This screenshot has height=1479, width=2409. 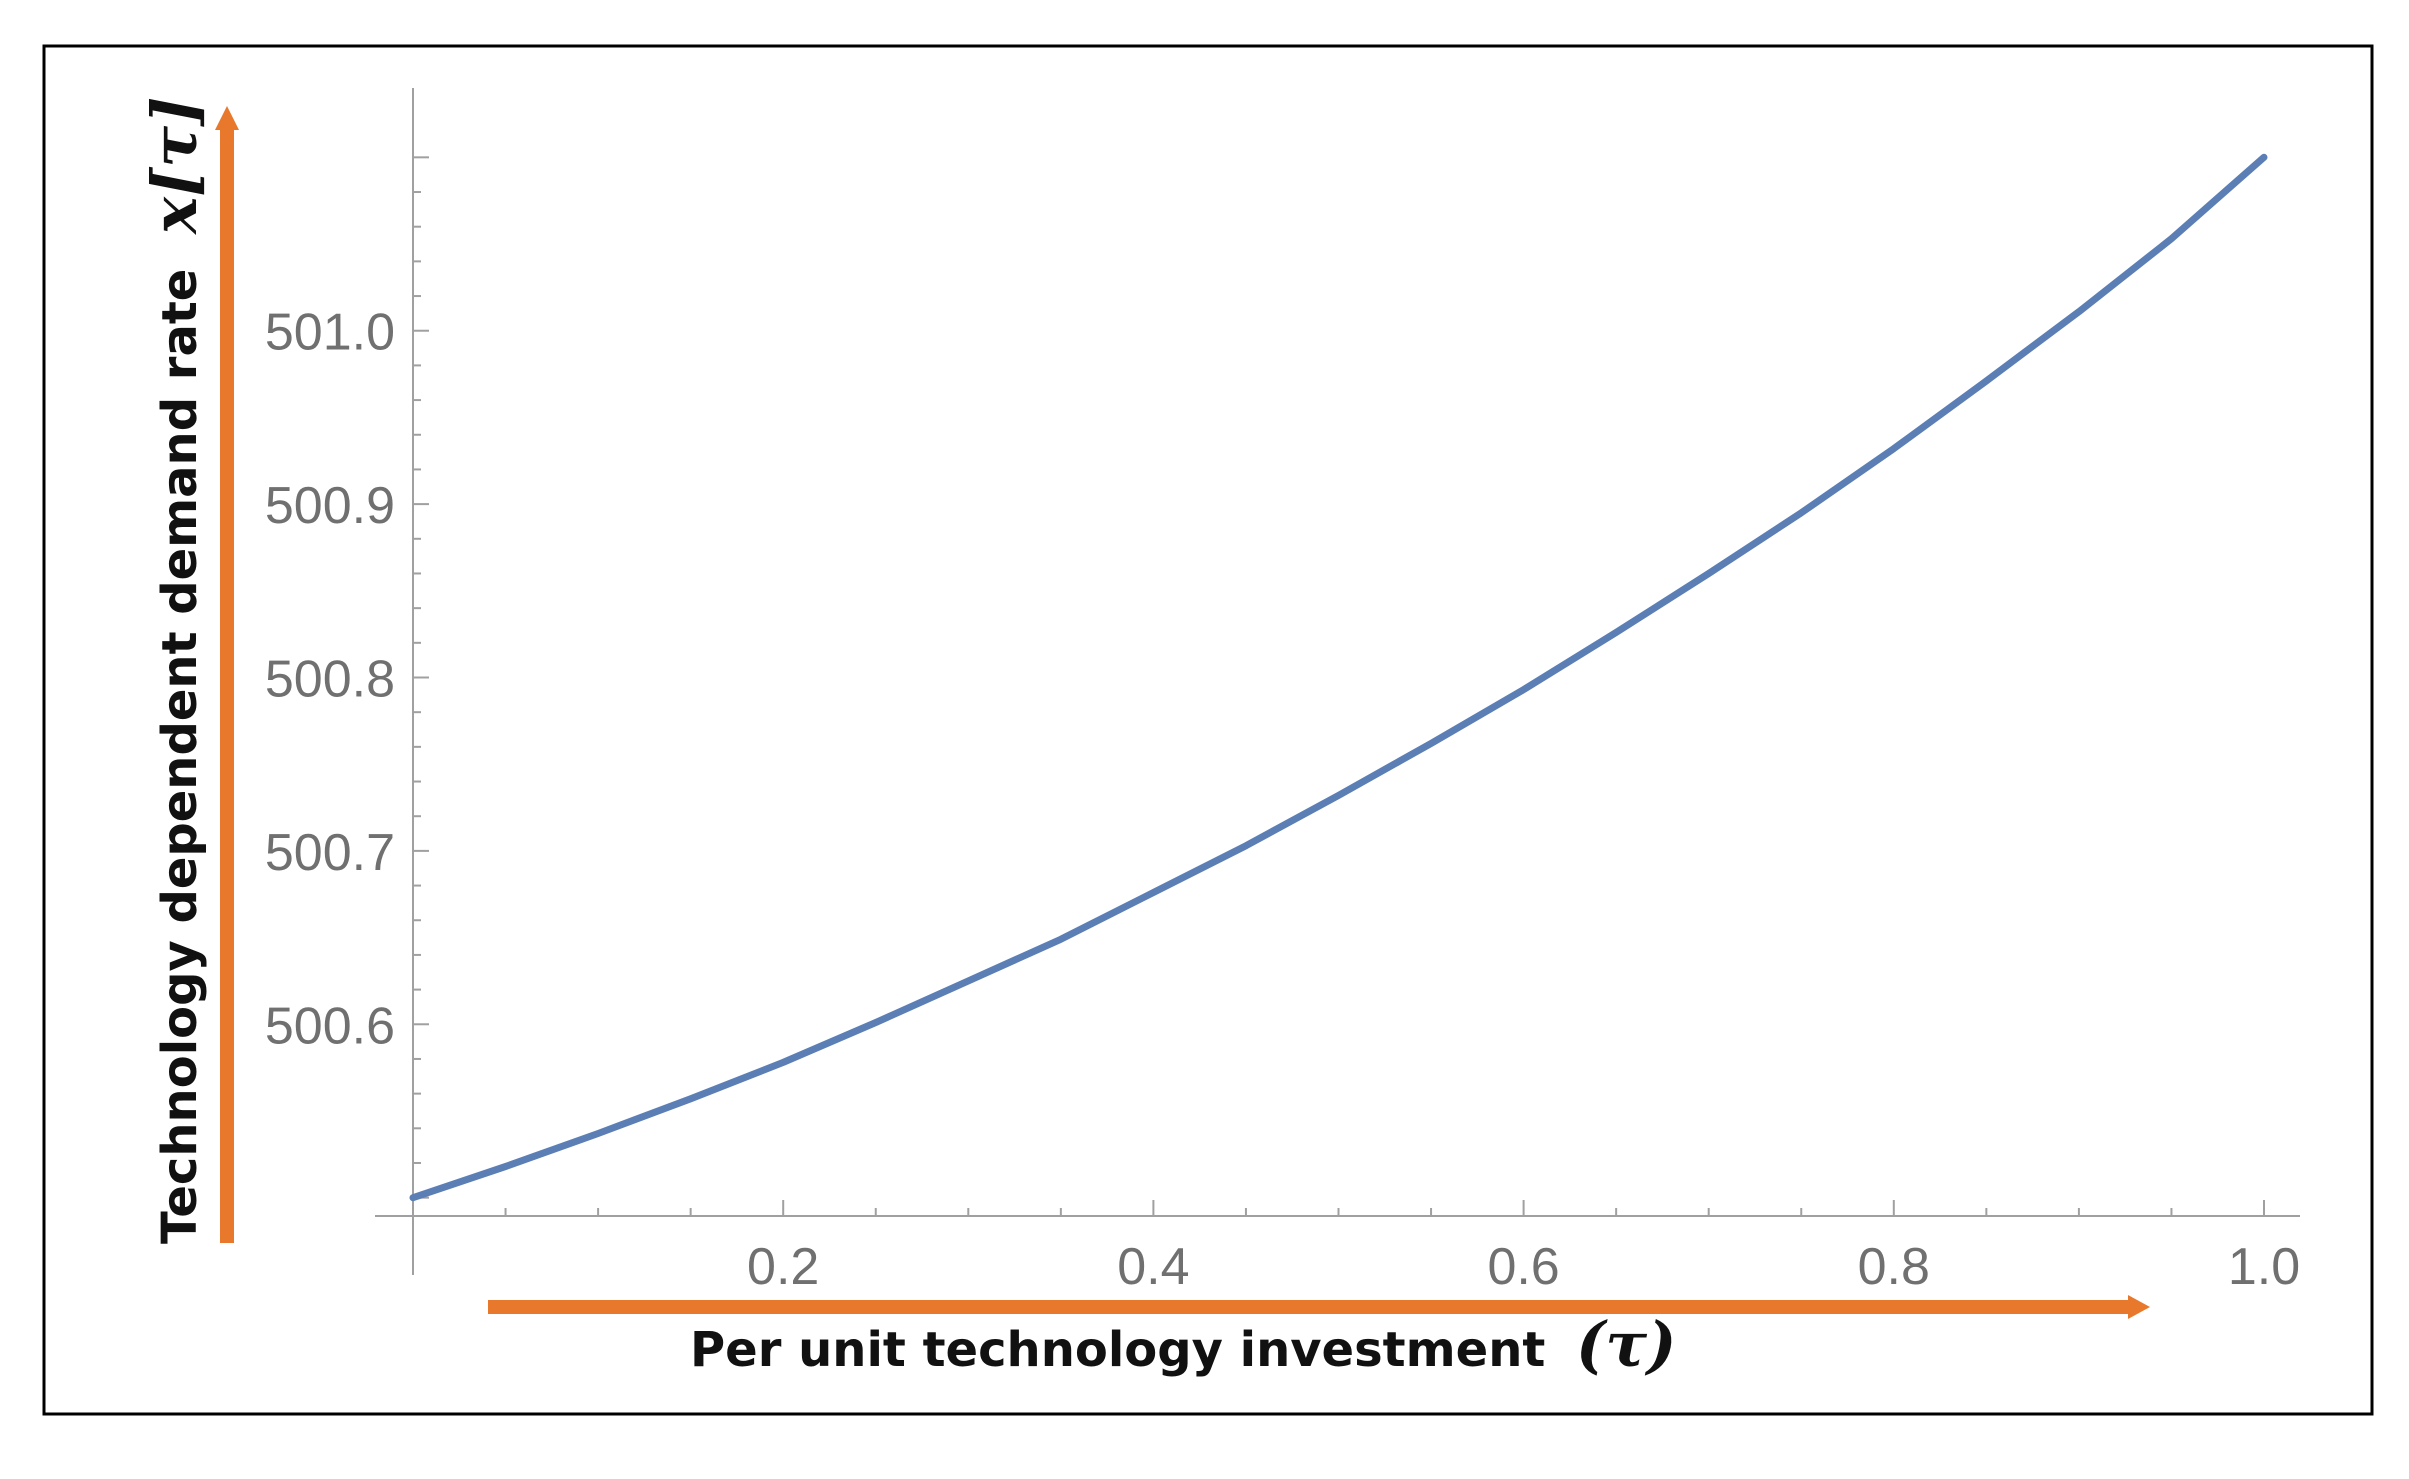 I want to click on x-tick-label: 0.6, so click(x=1523, y=1267).